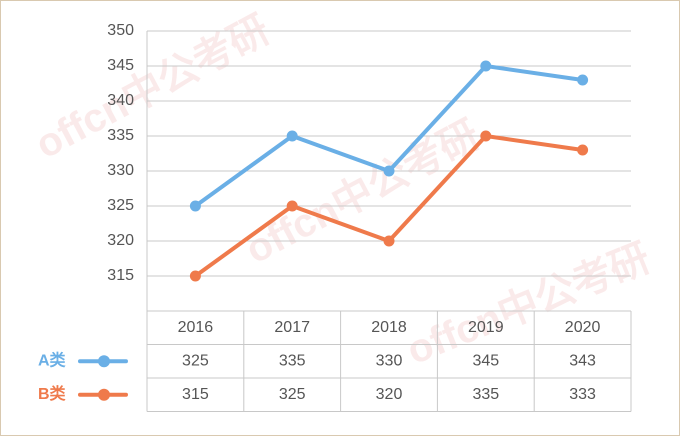 Image resolution: width=680 pixels, height=436 pixels. Describe the element at coordinates (583, 327) in the screenshot. I see `x-tick-label: 2020` at that location.